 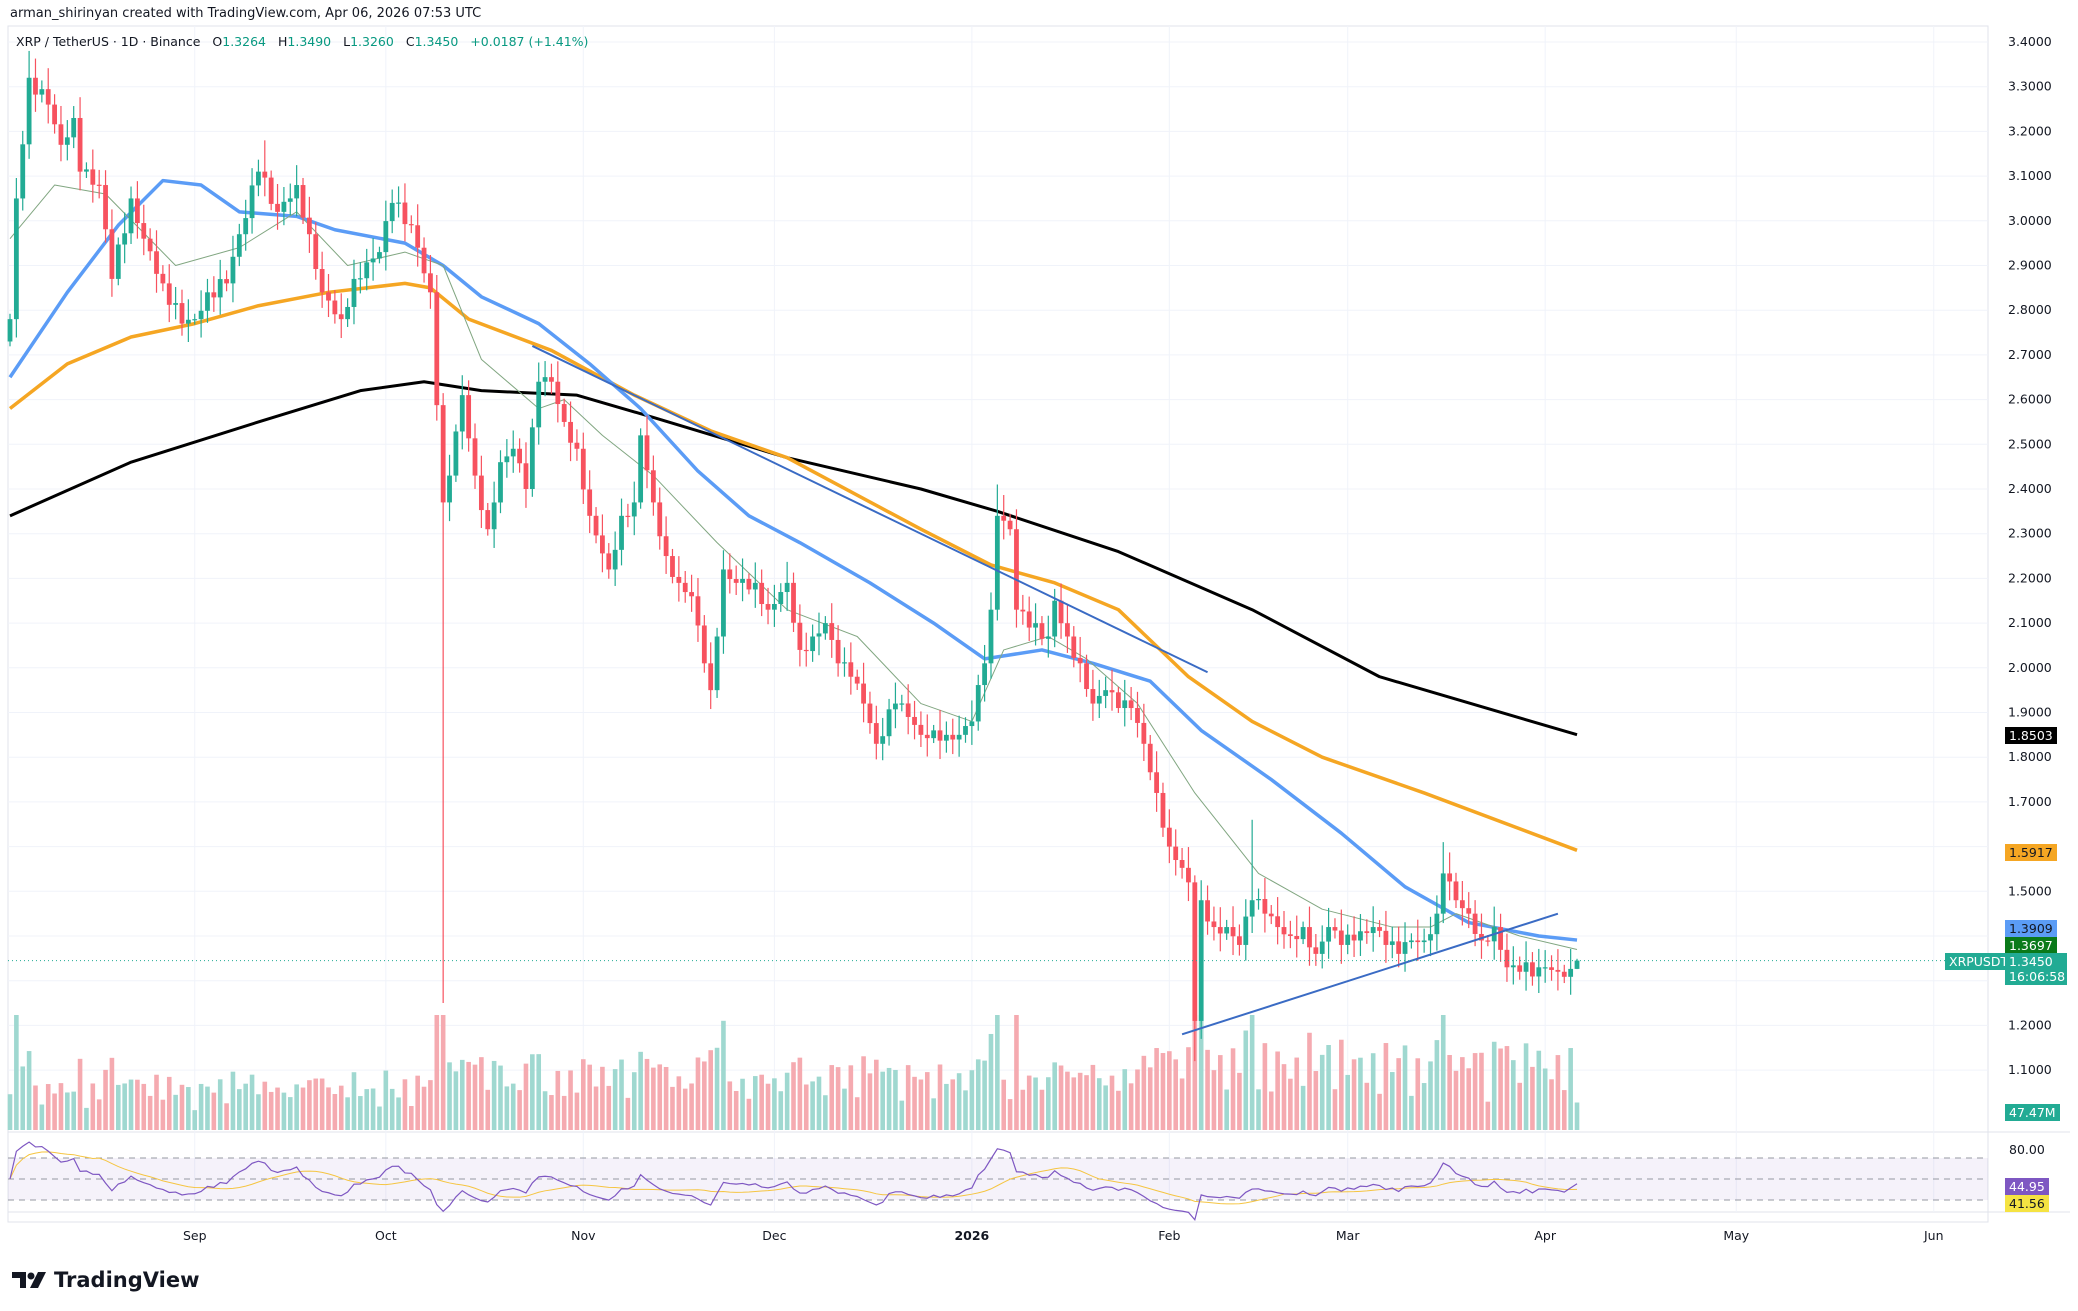 I want to click on ma-green-badge: 1.3697, so click(x=2031, y=945).